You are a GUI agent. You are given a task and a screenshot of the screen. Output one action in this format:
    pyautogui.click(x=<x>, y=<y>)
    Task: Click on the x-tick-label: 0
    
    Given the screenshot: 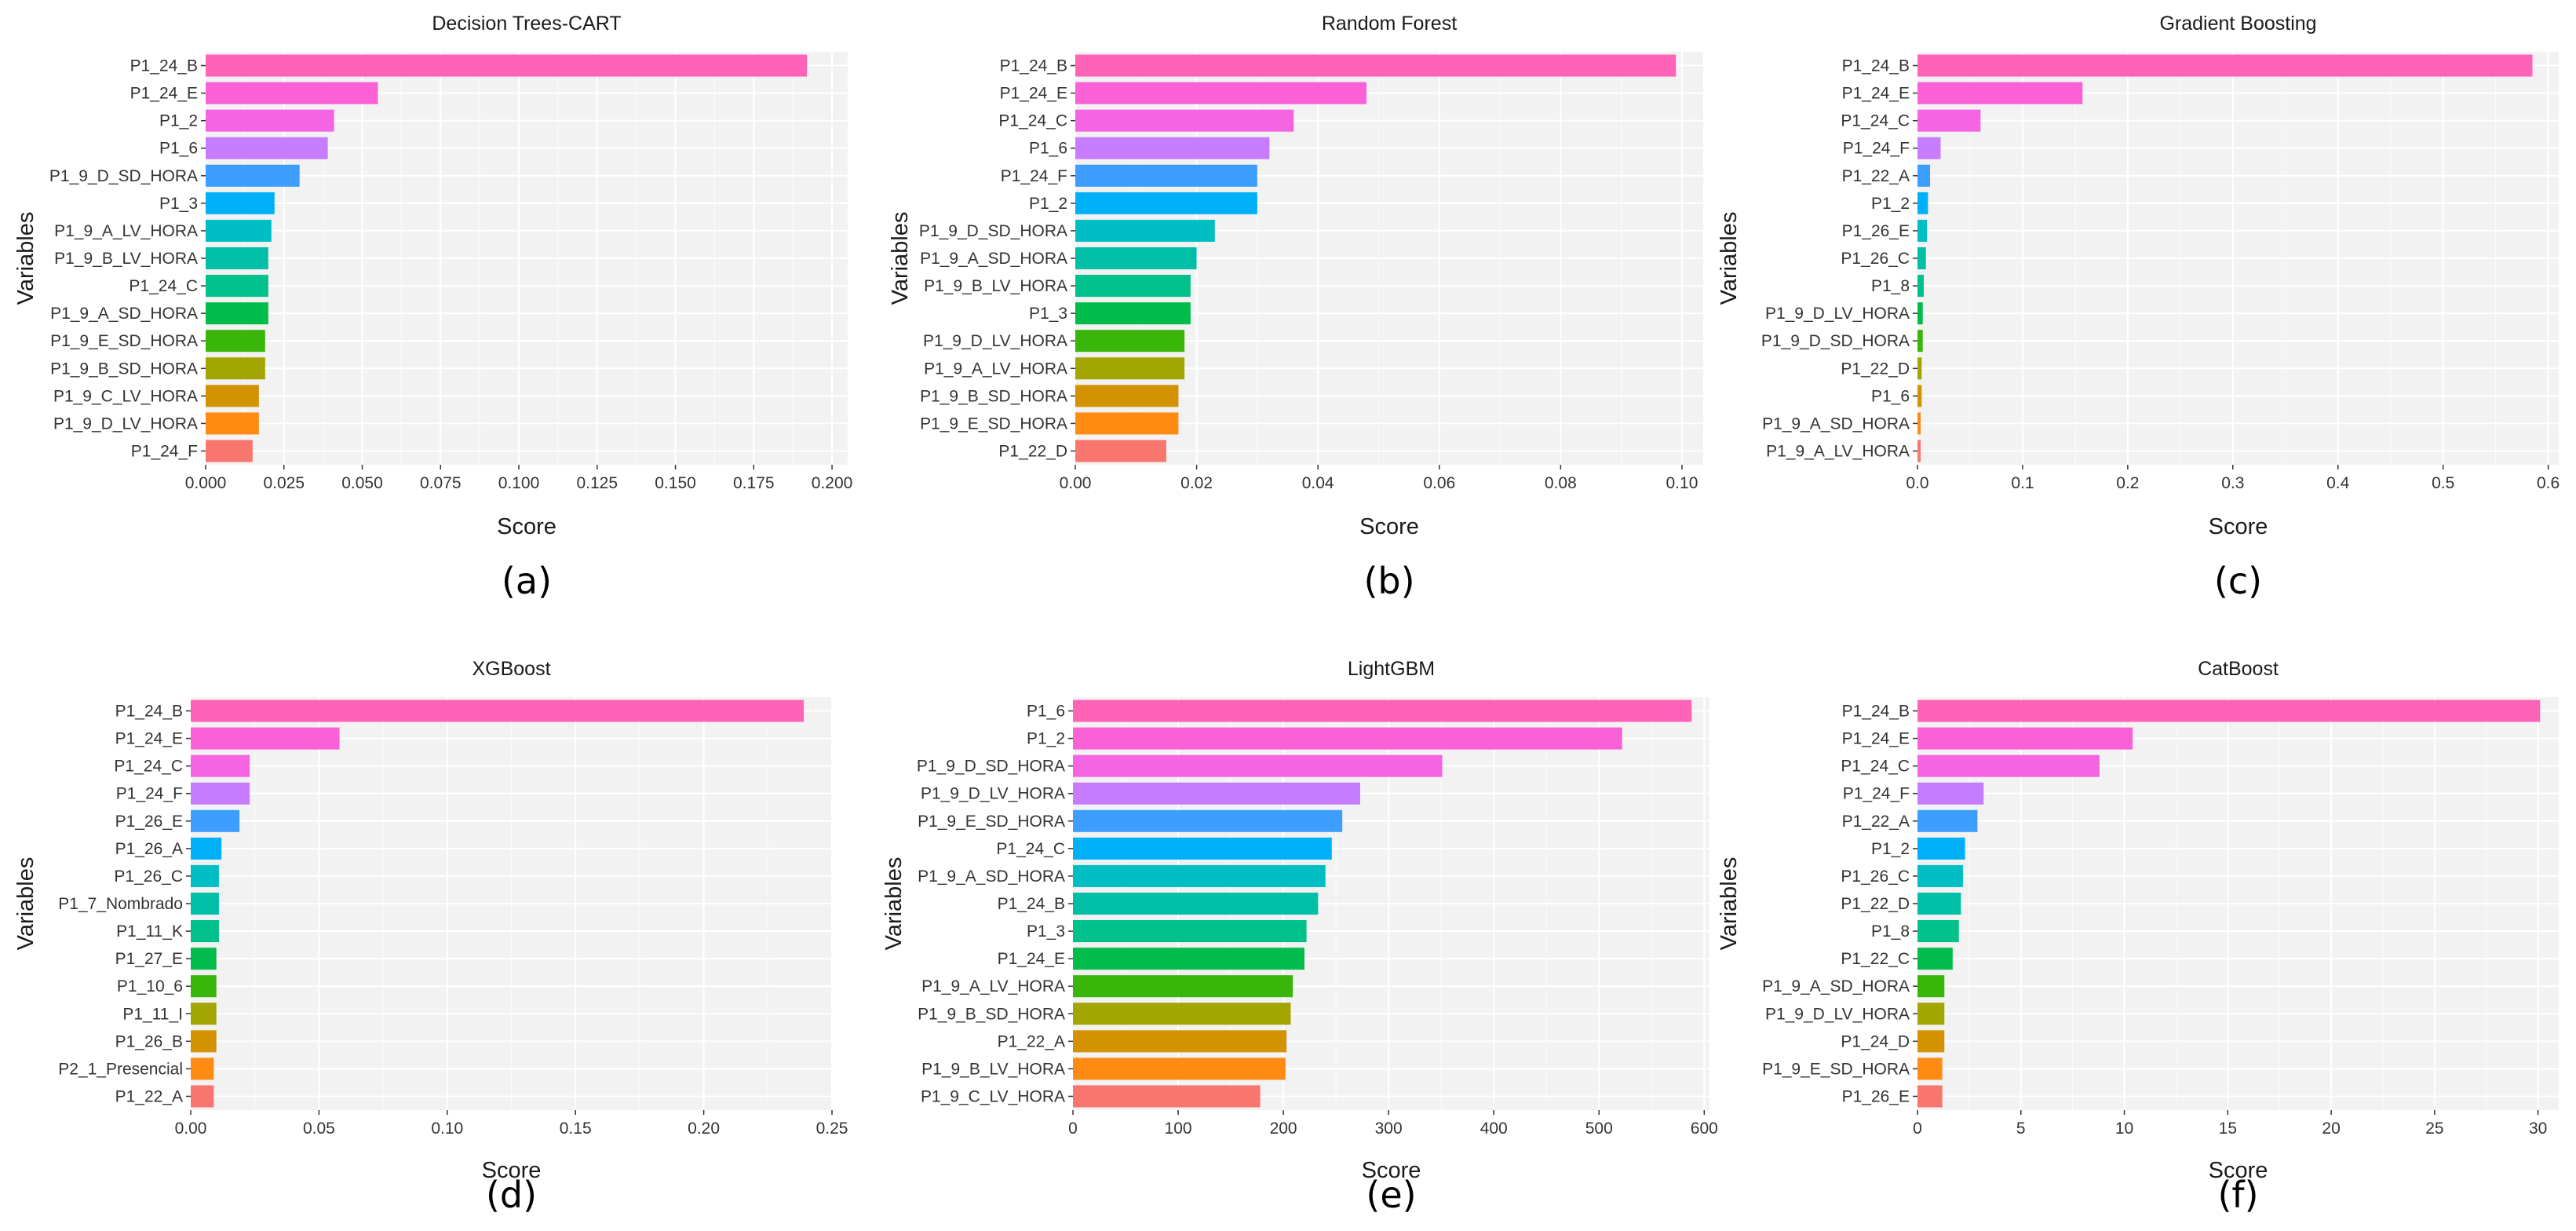 What is the action you would take?
    pyautogui.click(x=1917, y=1129)
    